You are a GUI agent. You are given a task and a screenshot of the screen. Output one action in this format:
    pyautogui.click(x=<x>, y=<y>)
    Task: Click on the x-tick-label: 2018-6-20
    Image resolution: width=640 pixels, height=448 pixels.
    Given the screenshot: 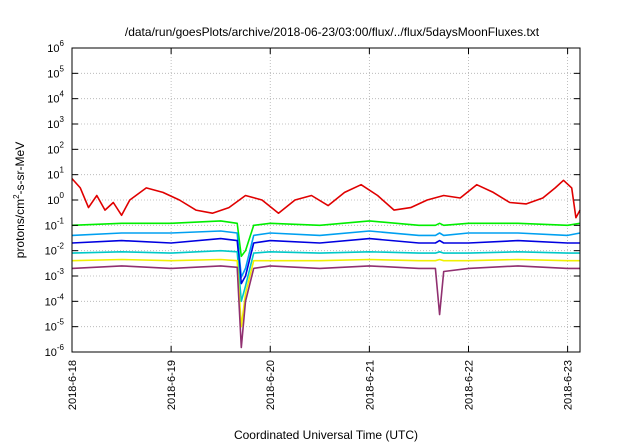 What is the action you would take?
    pyautogui.click(x=271, y=385)
    